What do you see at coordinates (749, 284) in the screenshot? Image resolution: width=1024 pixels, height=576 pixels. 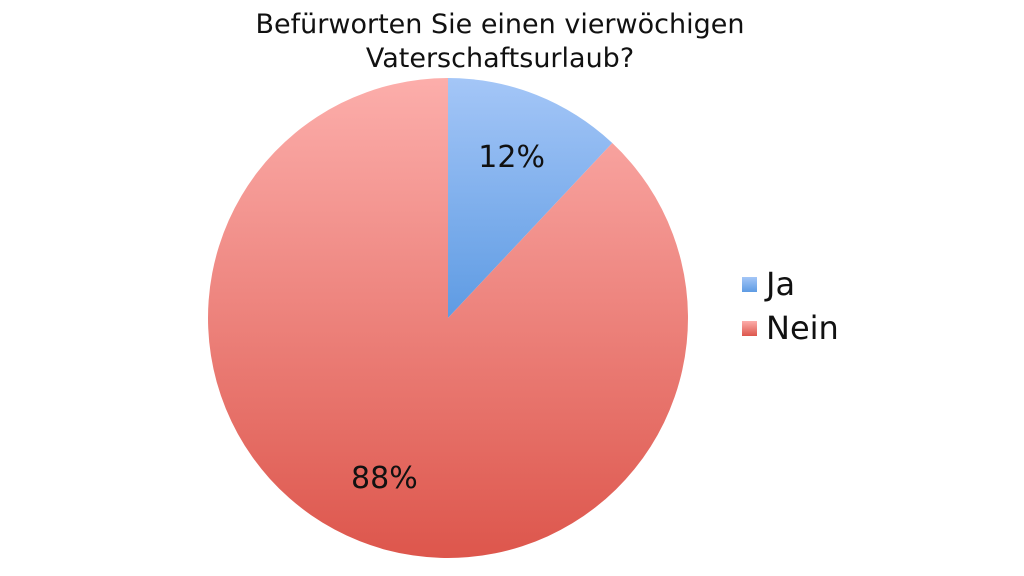 I see `legend-swatch-ja` at bounding box center [749, 284].